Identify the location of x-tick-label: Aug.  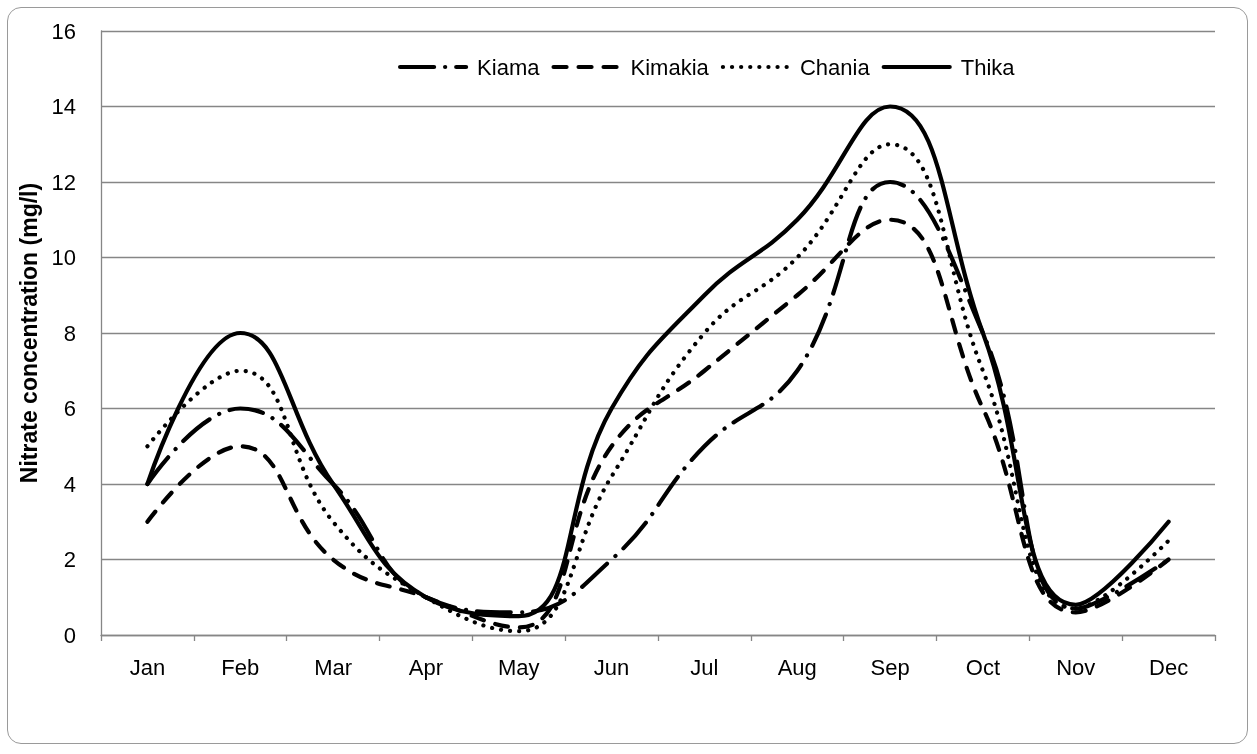
(797, 667).